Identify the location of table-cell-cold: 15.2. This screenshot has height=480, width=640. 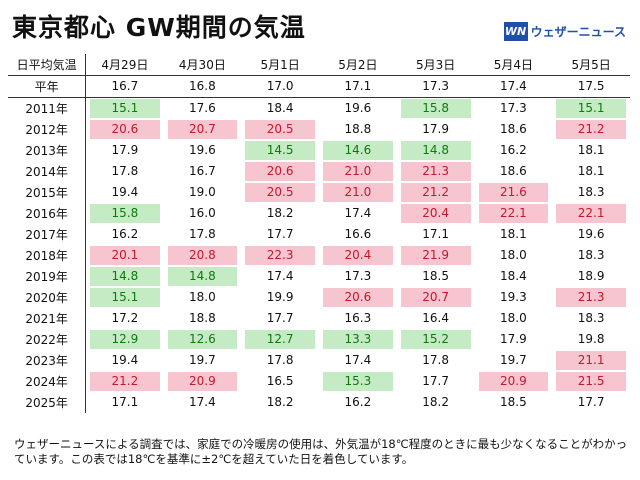
(436, 339).